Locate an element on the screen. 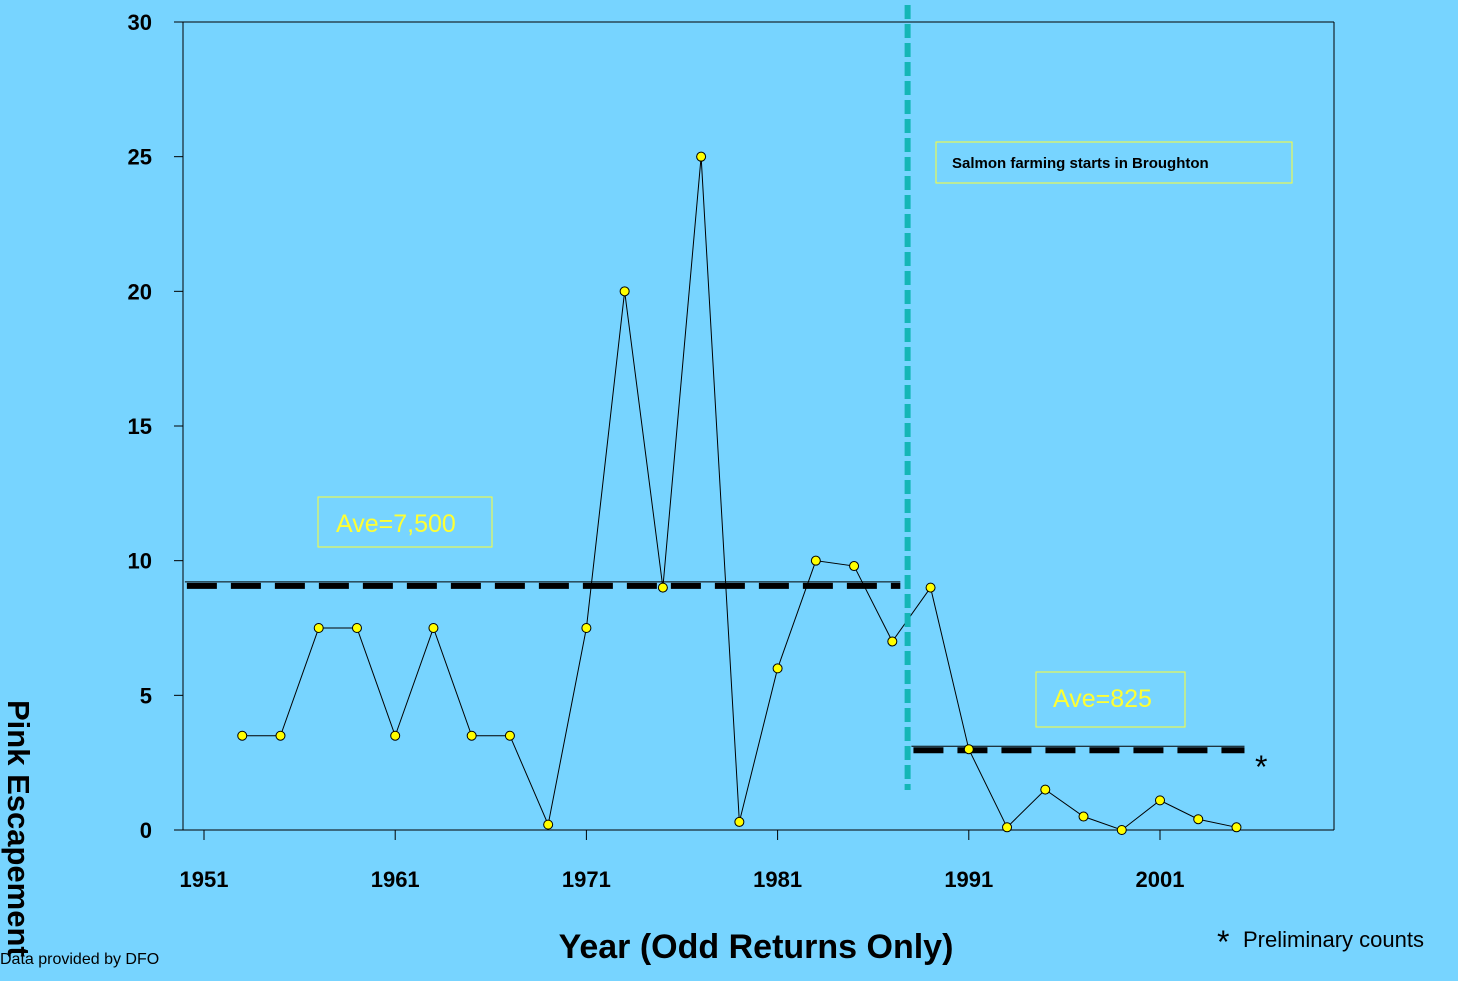 This screenshot has height=981, width=1458. y-tick-label: 20 is located at coordinates (140, 291).